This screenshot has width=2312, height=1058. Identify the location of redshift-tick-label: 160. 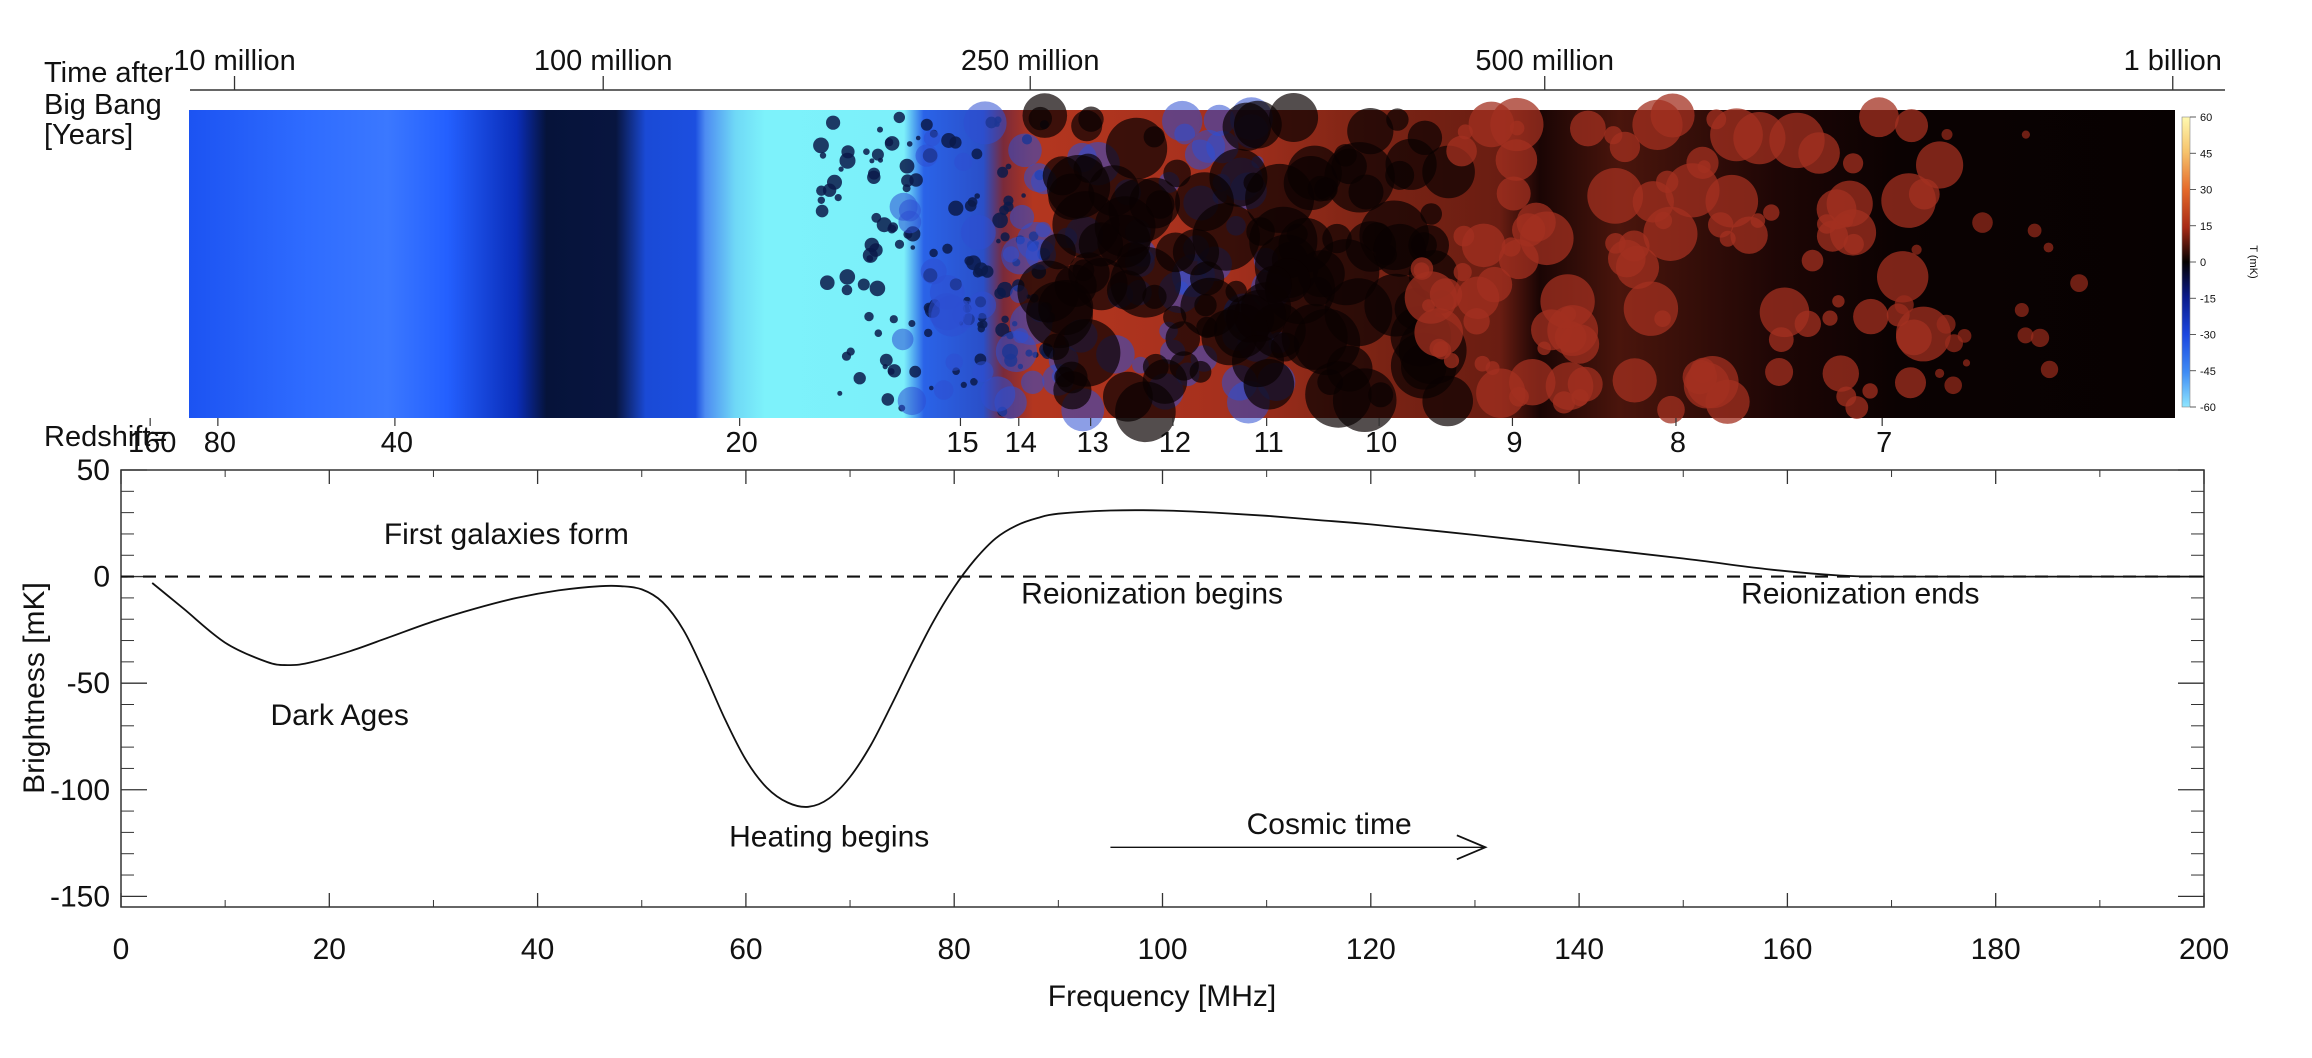
(152, 443).